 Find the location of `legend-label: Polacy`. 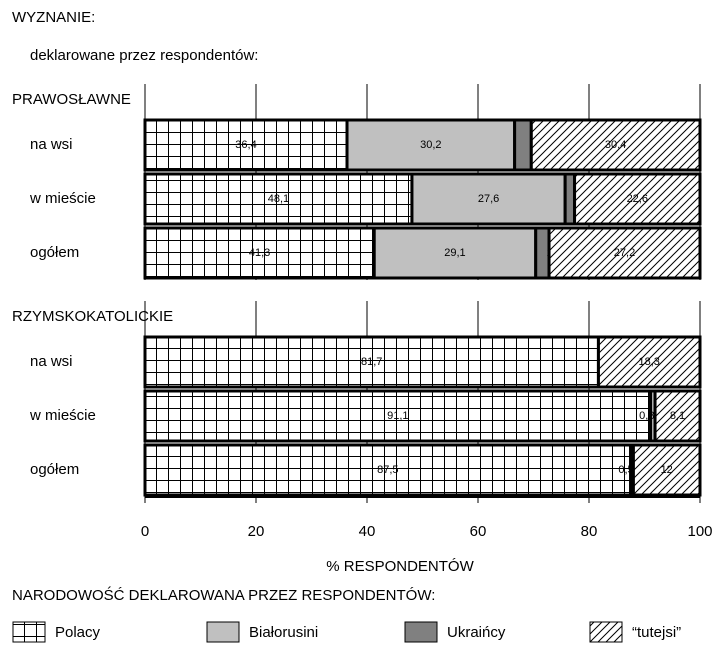

legend-label: Polacy is located at coordinates (78, 632).